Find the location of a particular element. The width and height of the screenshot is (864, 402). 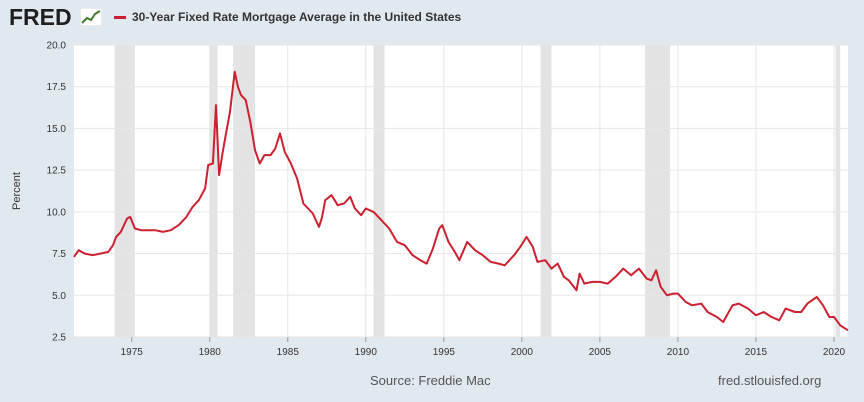

line-chart-icon is located at coordinates (91, 17).